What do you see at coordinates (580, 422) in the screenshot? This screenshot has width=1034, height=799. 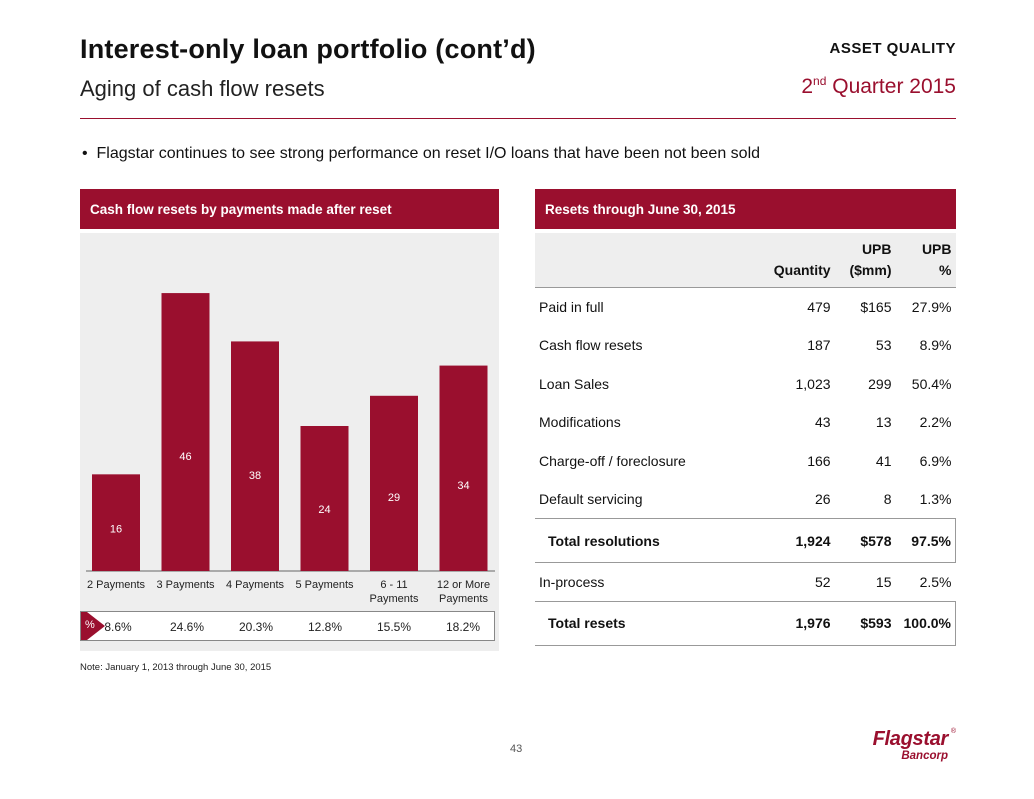 I see `row-label: Modifications` at bounding box center [580, 422].